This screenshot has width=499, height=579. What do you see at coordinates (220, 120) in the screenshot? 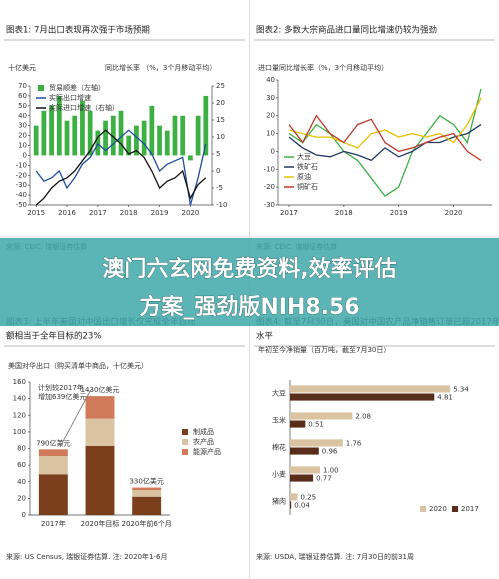
I see `y2-tick-label: 15` at bounding box center [220, 120].